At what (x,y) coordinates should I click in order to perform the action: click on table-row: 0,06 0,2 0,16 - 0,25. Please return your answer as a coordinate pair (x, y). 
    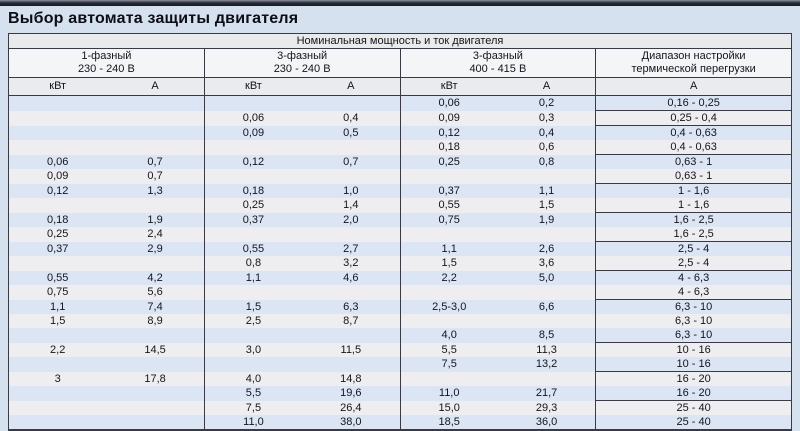
    Looking at the image, I should click on (400, 103).